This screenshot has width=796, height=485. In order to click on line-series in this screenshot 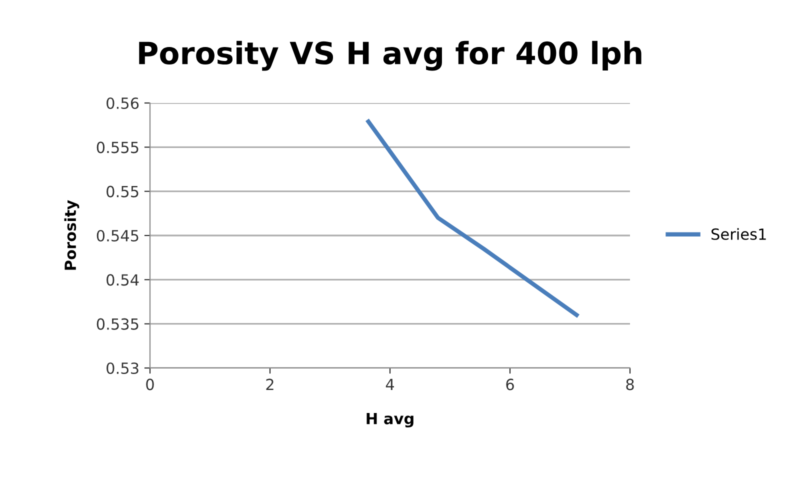, I will do `click(472, 218)`.